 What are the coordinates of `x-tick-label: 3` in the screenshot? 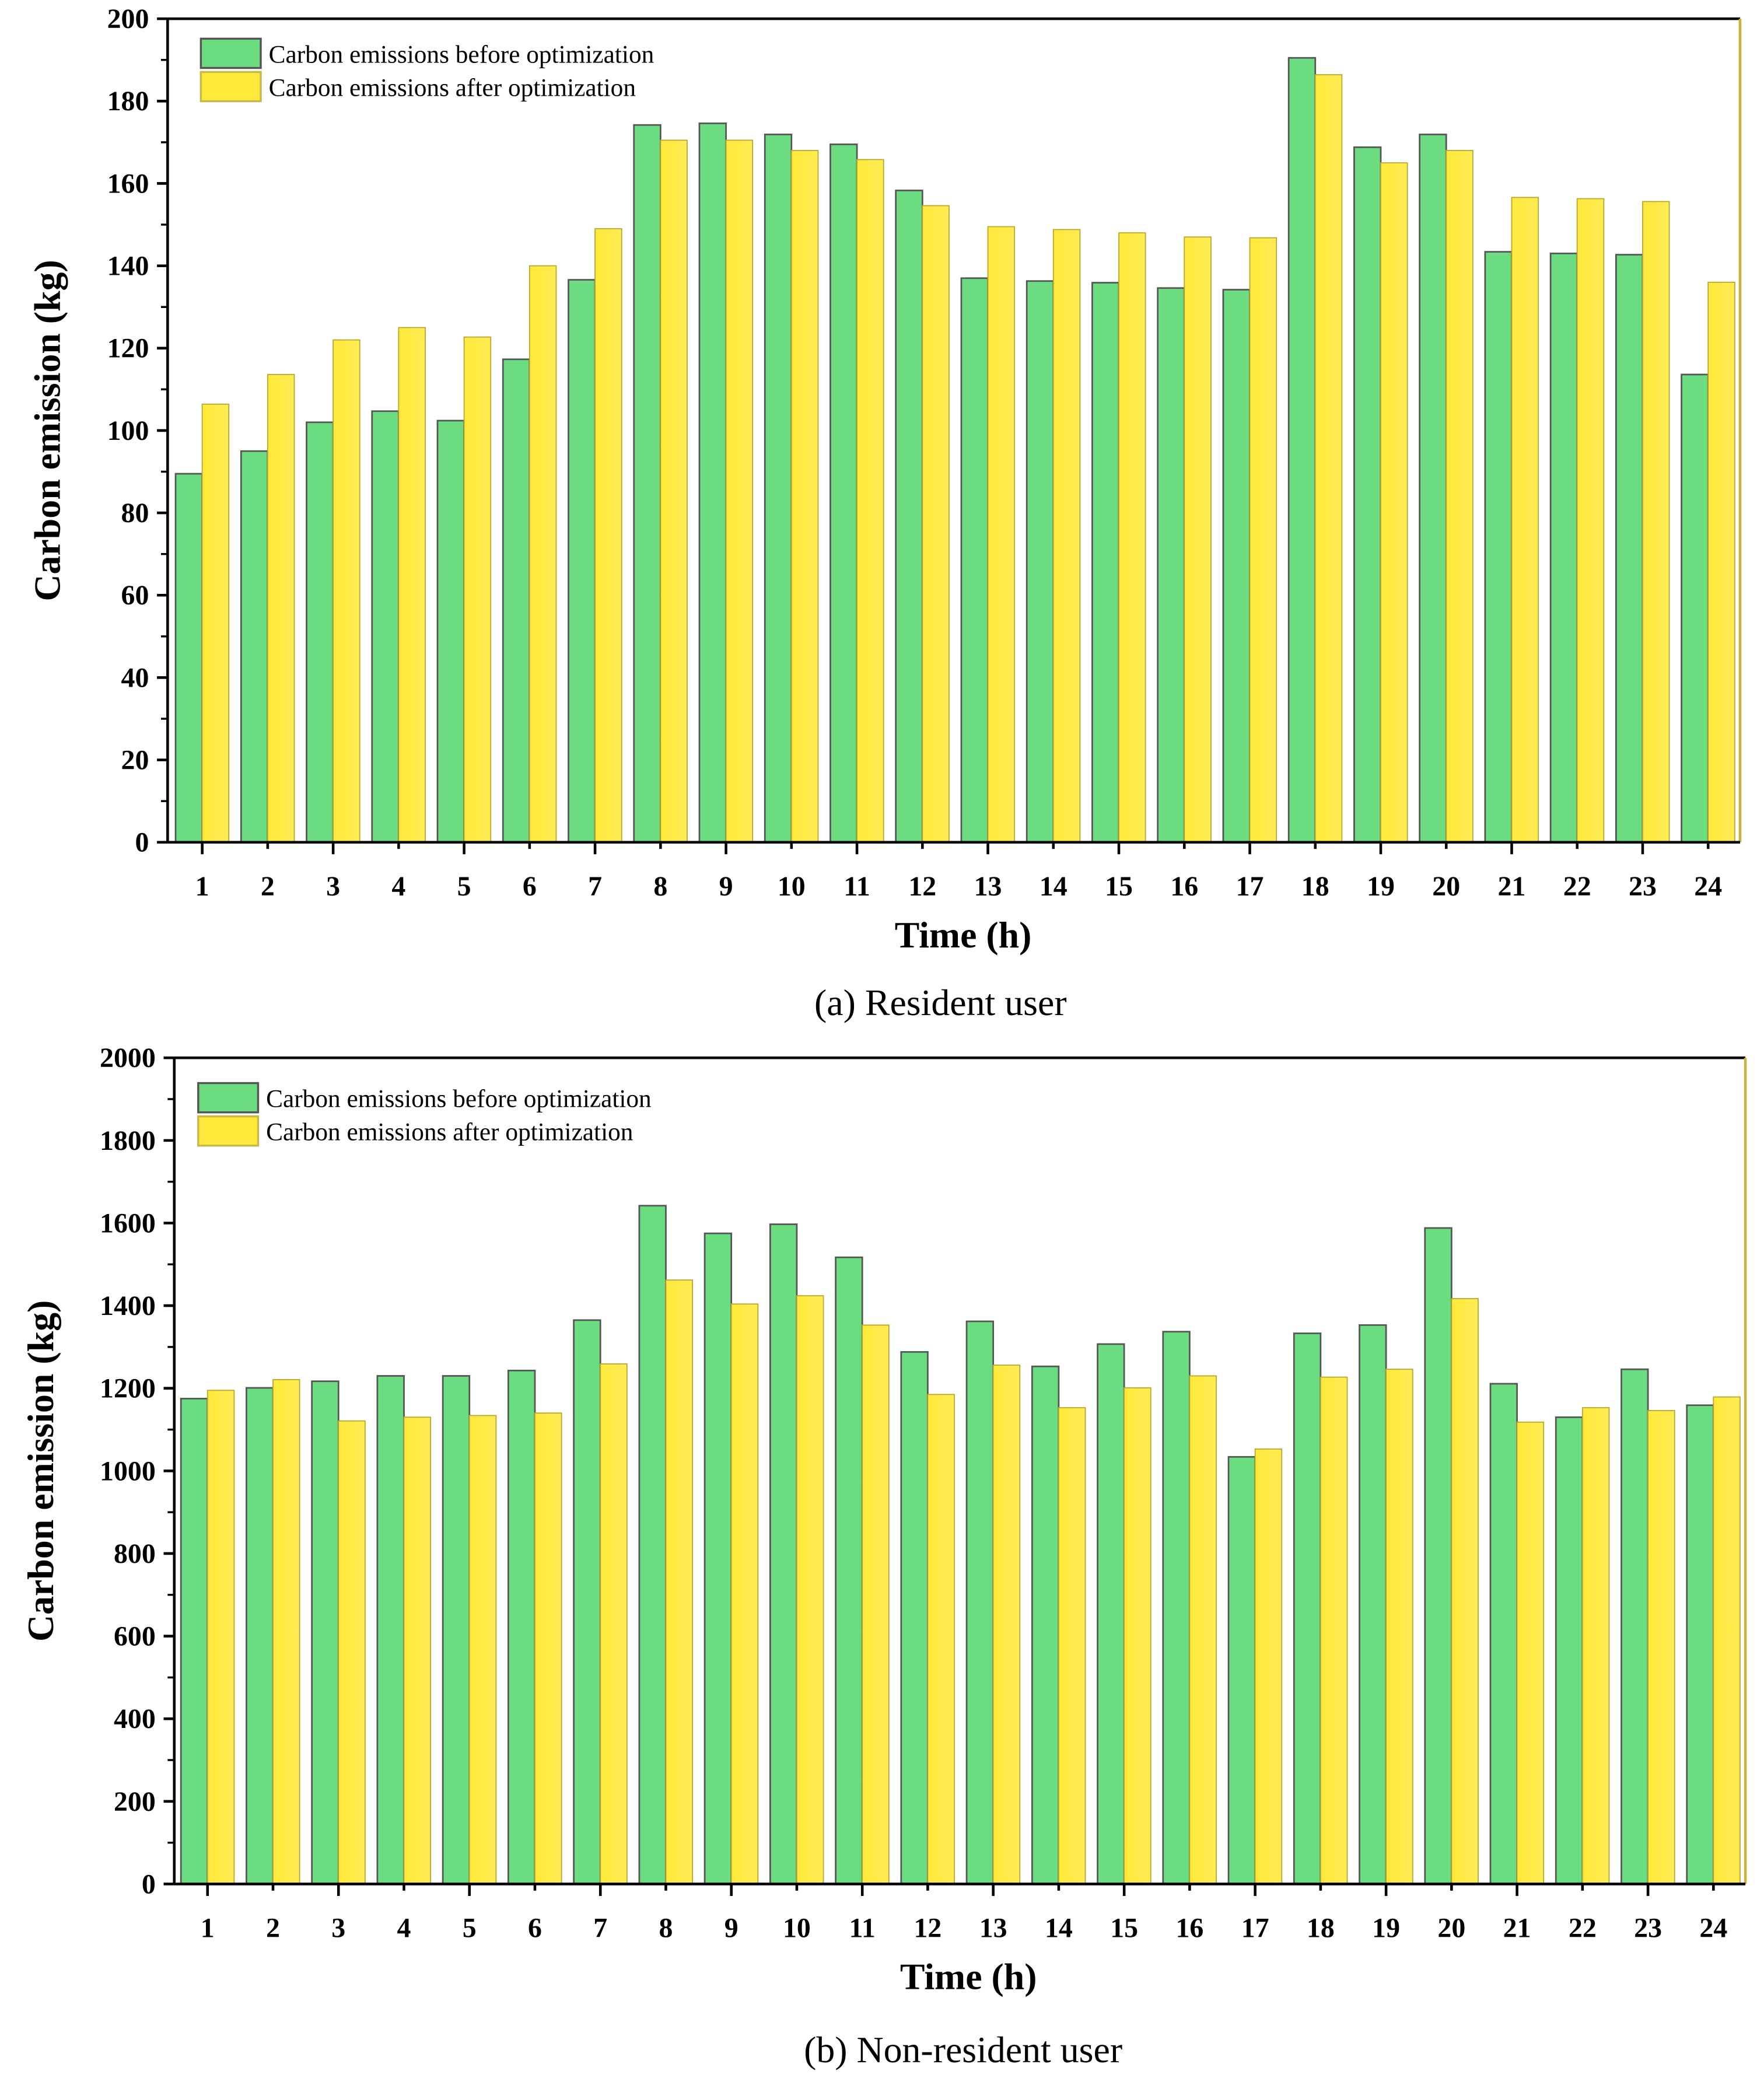 It's located at (338, 1928).